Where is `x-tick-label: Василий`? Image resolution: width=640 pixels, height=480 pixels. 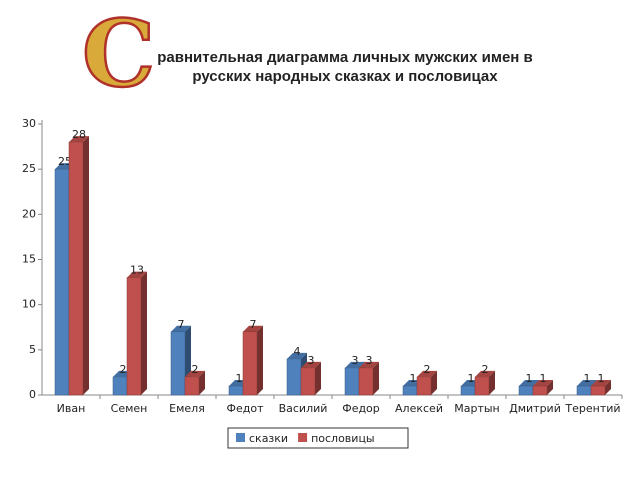
x-tick-label: Василий is located at coordinates (303, 408).